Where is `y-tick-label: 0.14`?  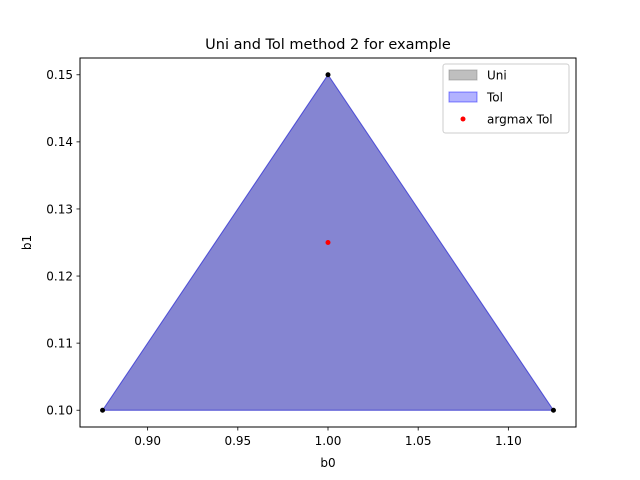
y-tick-label: 0.14 is located at coordinates (59, 142).